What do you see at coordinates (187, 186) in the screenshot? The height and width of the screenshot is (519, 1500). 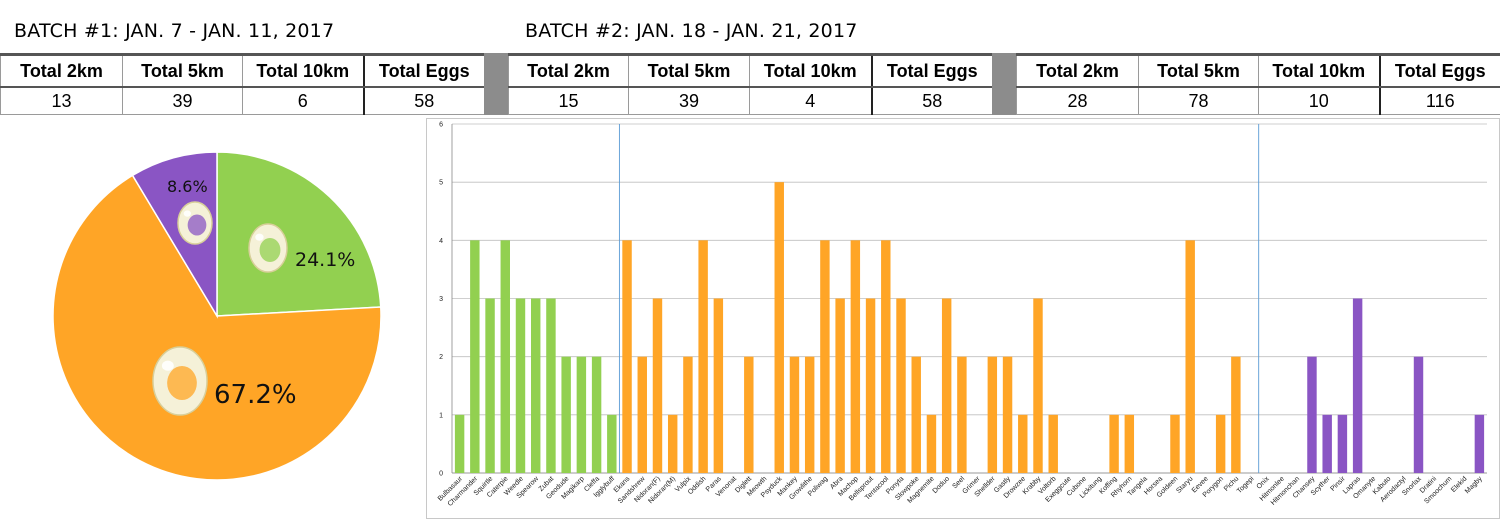 I see `pie-slice-label: 8.6%` at bounding box center [187, 186].